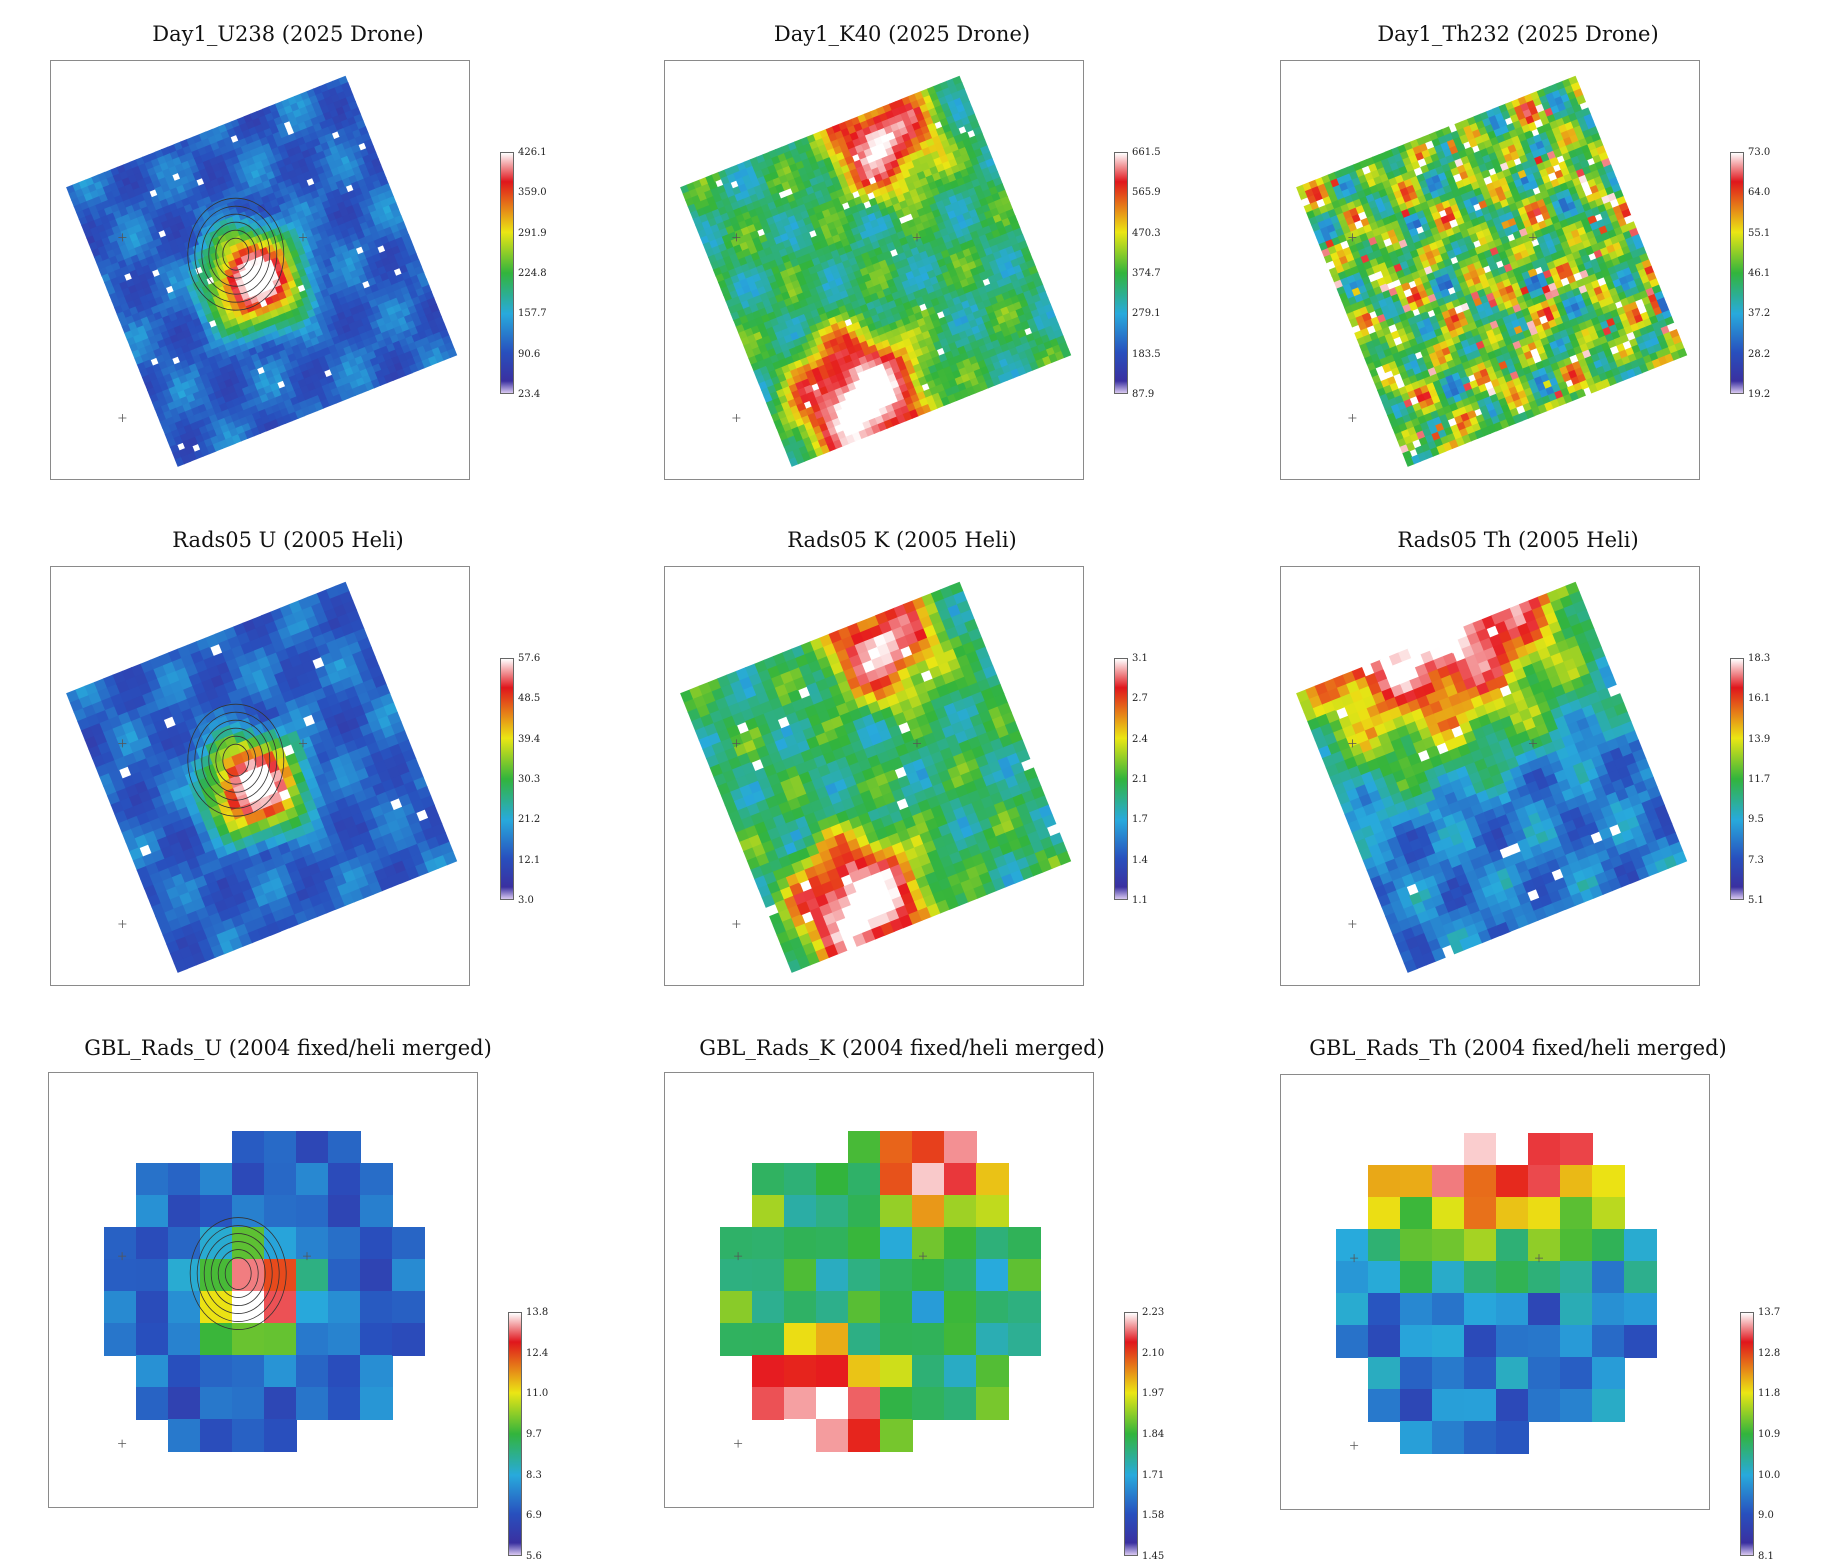  What do you see at coordinates (532, 274) in the screenshot?
I see `colorbar-tick-label: 224.8` at bounding box center [532, 274].